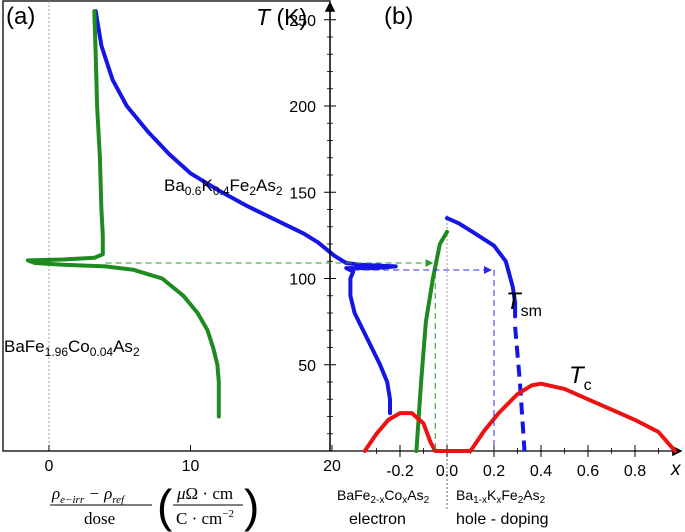 The width and height of the screenshot is (685, 532). What do you see at coordinates (20, 16) in the screenshot?
I see `panel-a-label: (a)` at bounding box center [20, 16].